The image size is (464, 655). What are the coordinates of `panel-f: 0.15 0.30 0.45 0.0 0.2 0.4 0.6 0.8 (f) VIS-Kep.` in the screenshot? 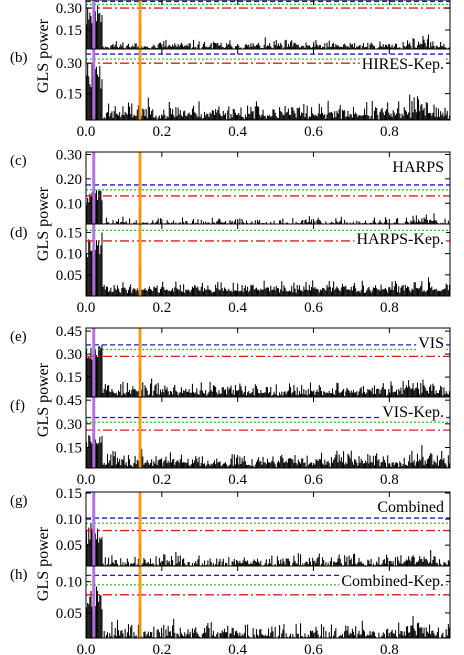 It's located at (230, 440).